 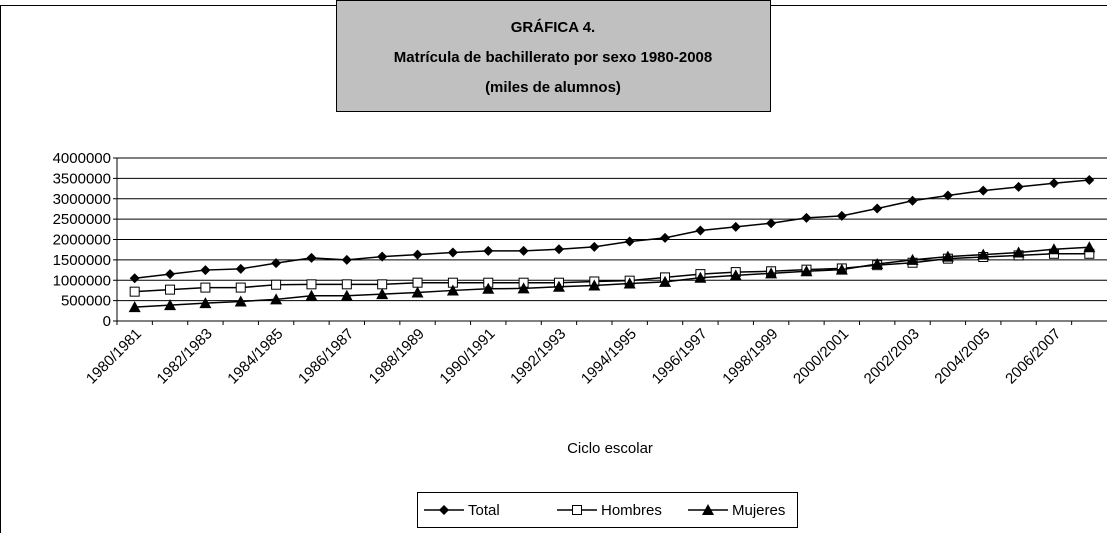 I want to click on x-tick-label: 2004/2005, so click(x=962, y=356).